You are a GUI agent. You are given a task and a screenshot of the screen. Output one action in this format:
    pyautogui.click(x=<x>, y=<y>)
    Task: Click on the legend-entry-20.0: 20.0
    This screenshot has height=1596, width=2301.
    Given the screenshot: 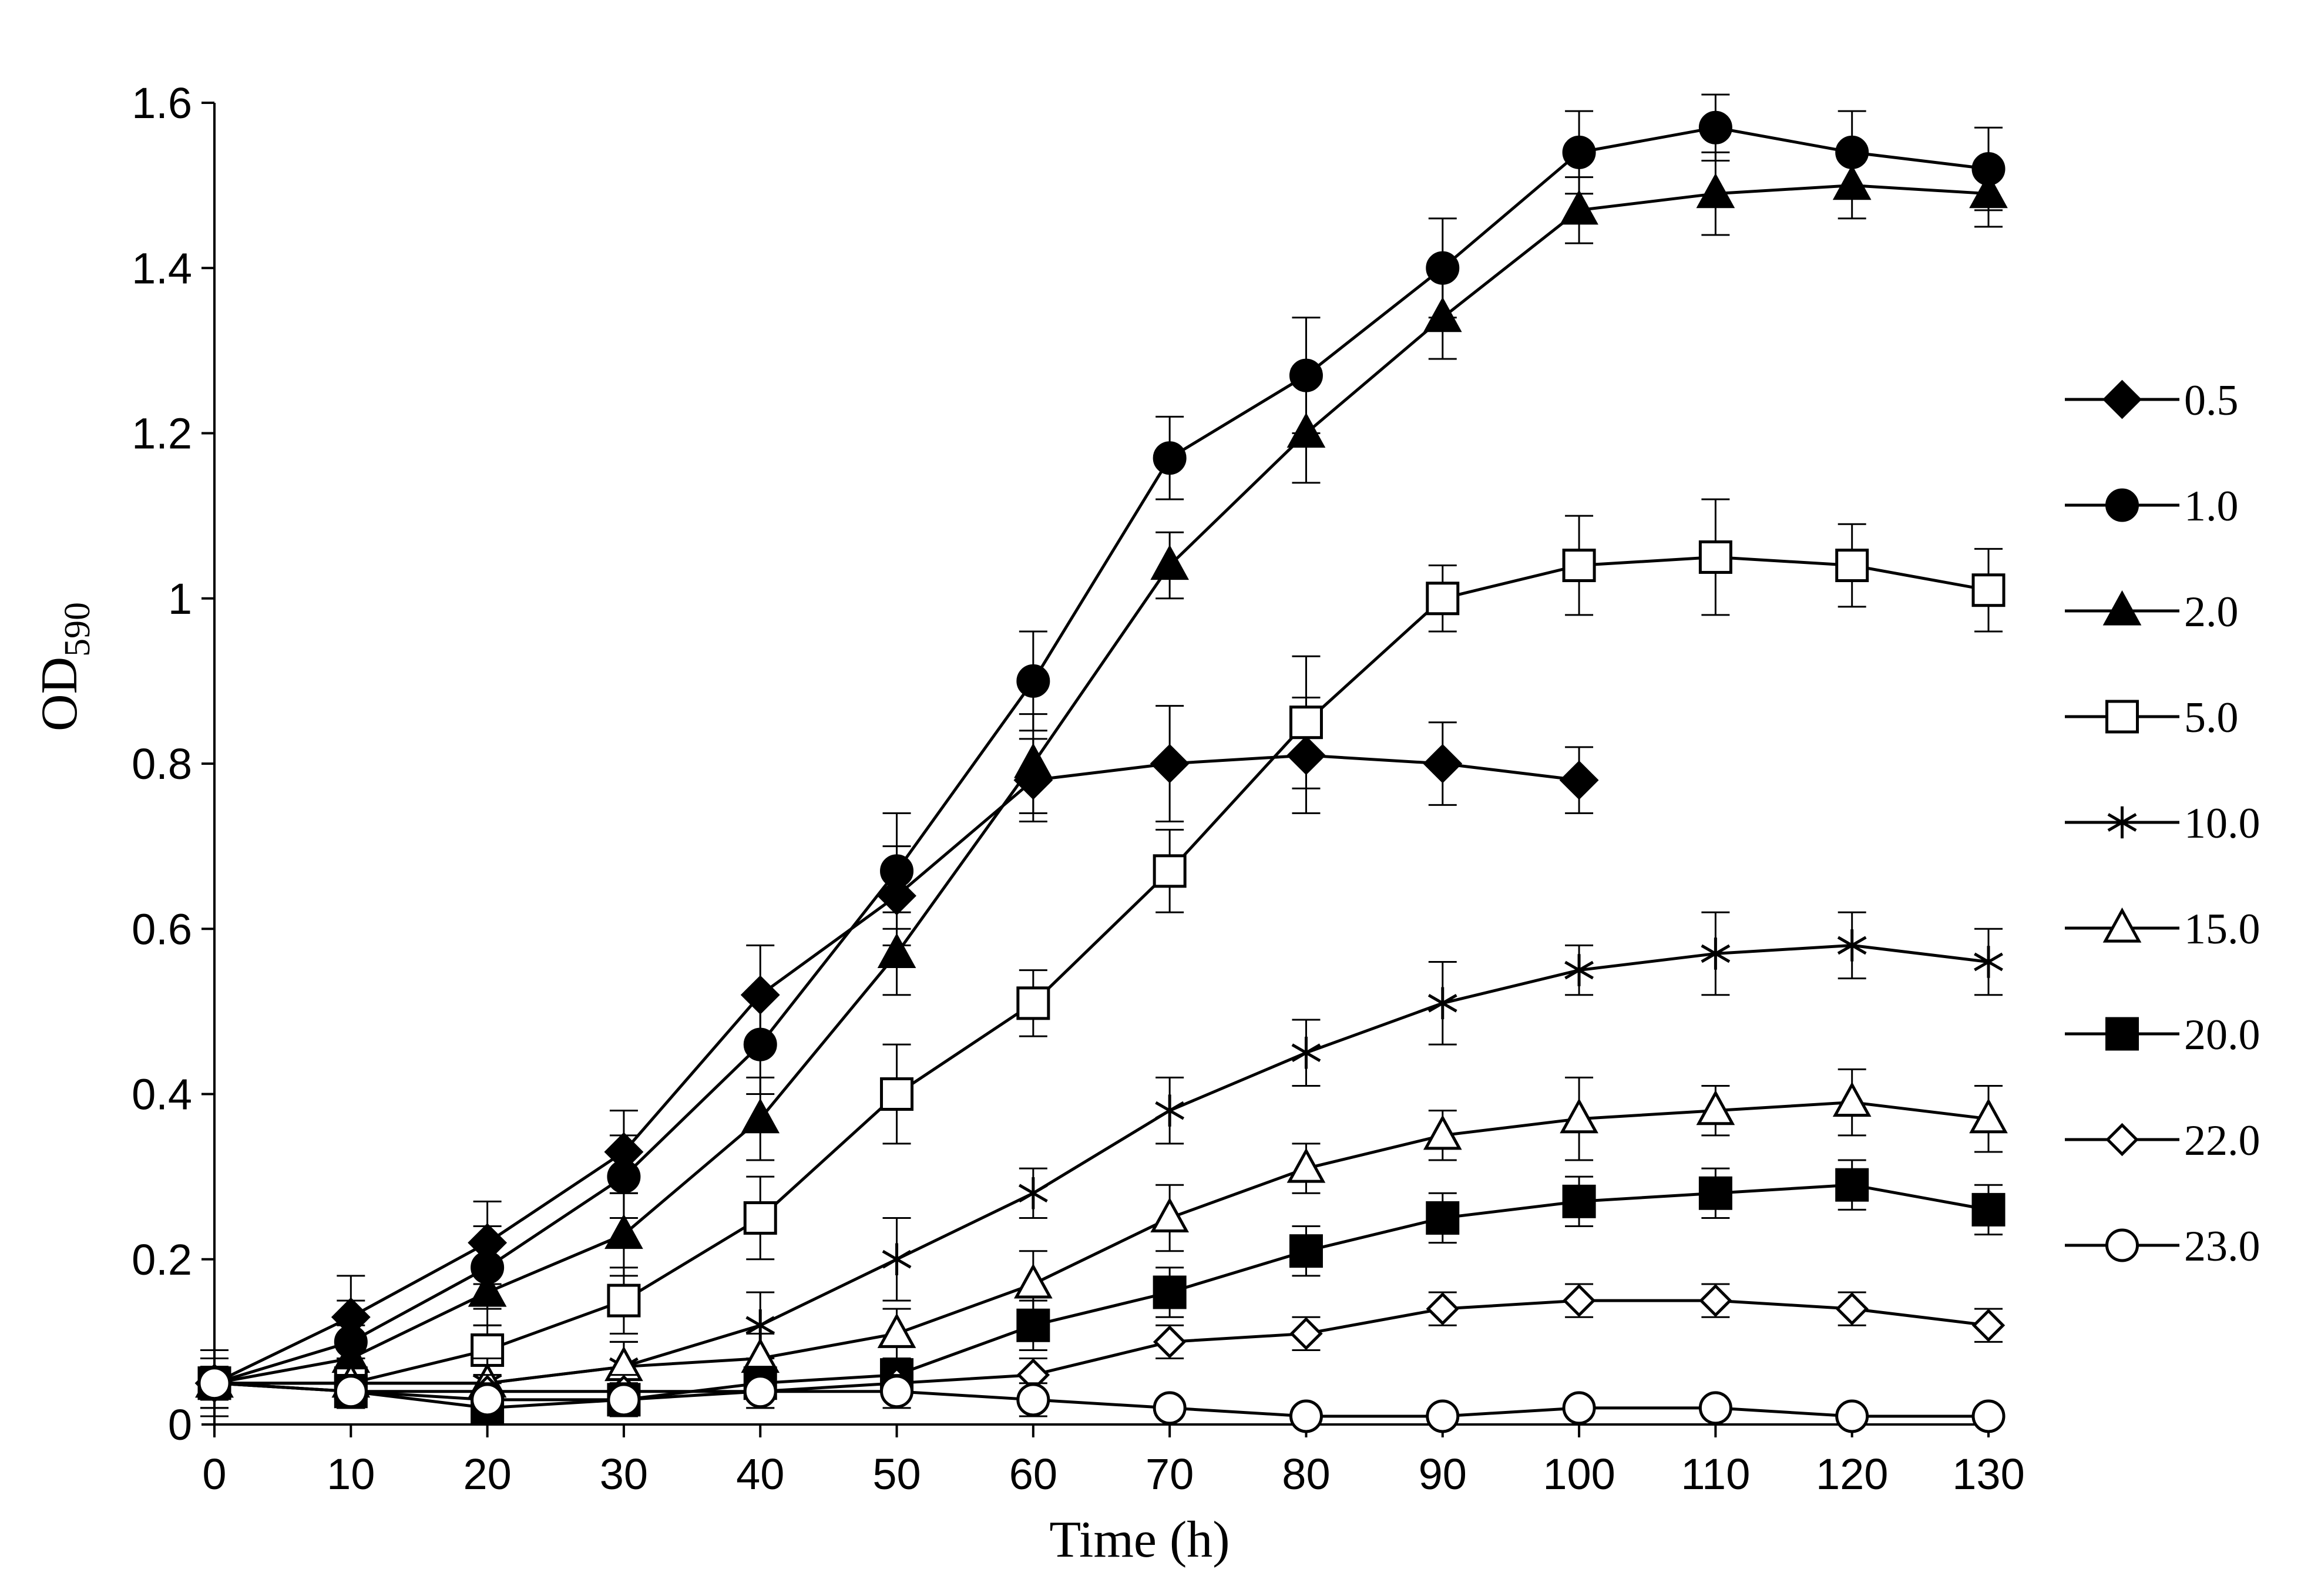 What is the action you would take?
    pyautogui.click(x=2162, y=1035)
    